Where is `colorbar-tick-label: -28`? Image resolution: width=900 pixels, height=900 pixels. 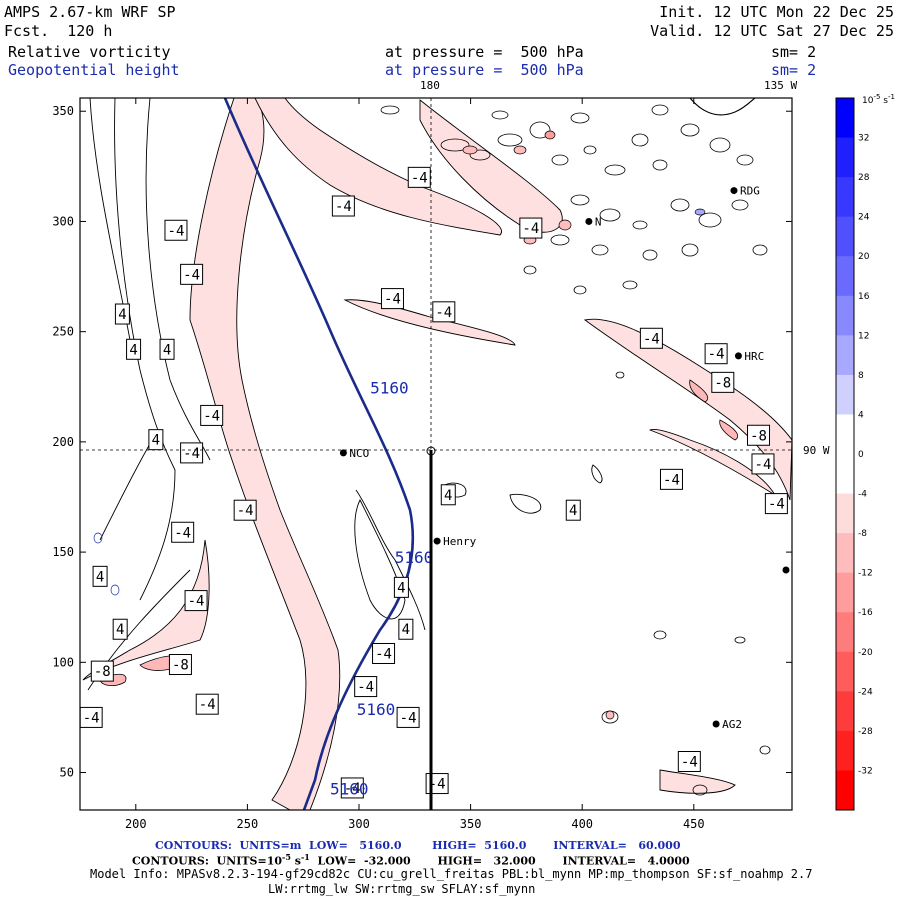
colorbar-tick-label: -28 is located at coordinates (865, 732).